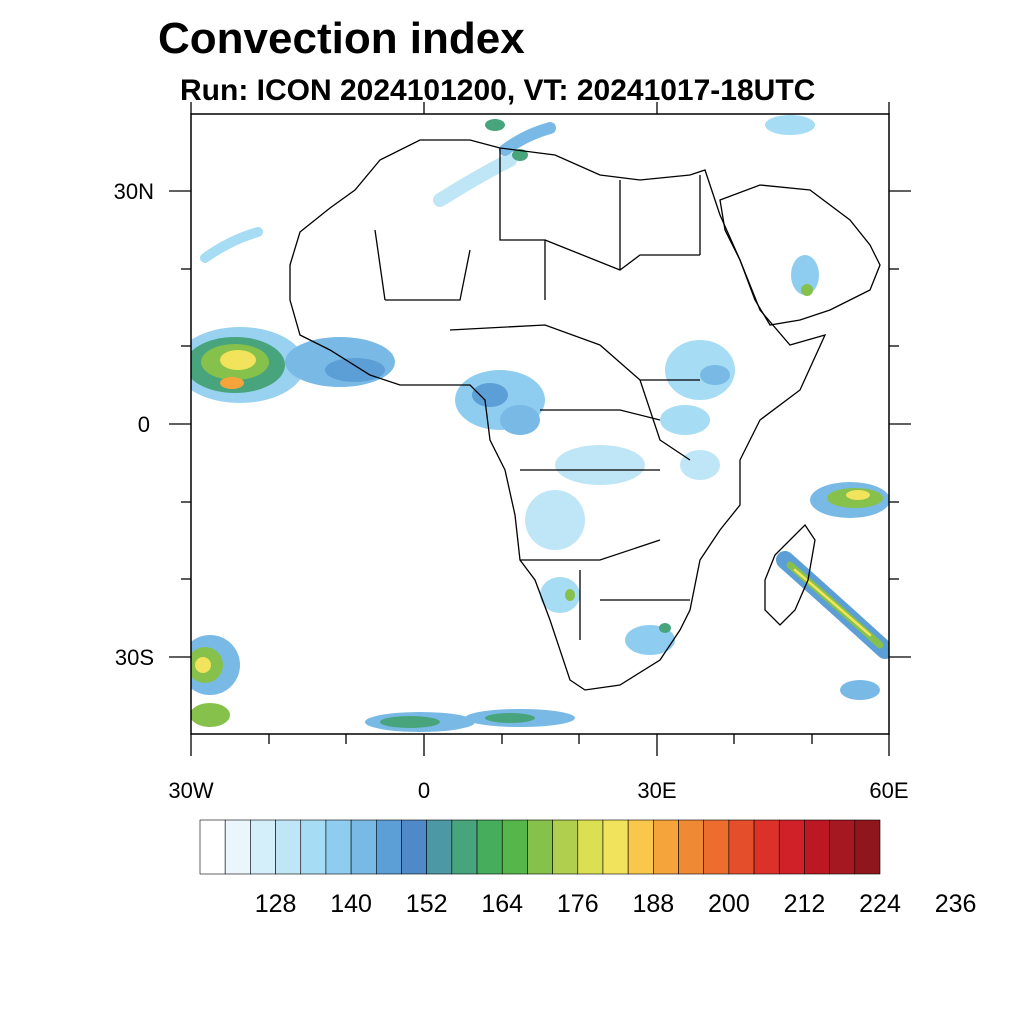 Image resolution: width=1024 pixels, height=1024 pixels. Describe the element at coordinates (134, 191) in the screenshot. I see `lat-label-30n: 30N` at that location.